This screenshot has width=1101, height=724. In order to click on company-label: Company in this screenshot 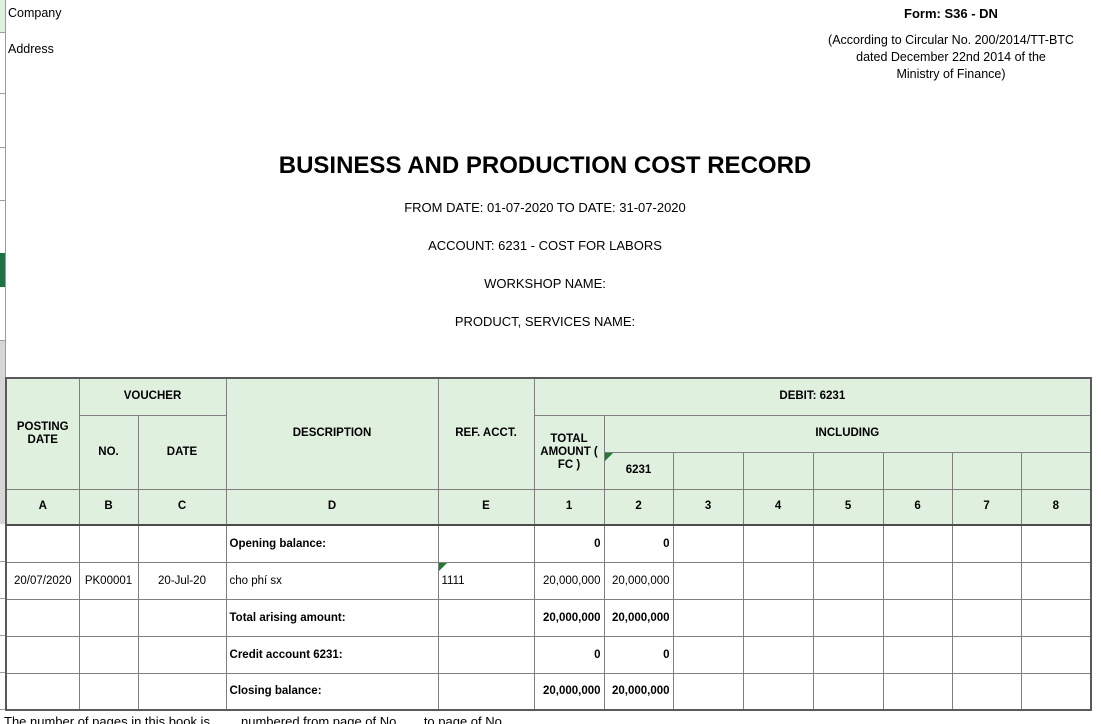, I will do `click(35, 13)`.